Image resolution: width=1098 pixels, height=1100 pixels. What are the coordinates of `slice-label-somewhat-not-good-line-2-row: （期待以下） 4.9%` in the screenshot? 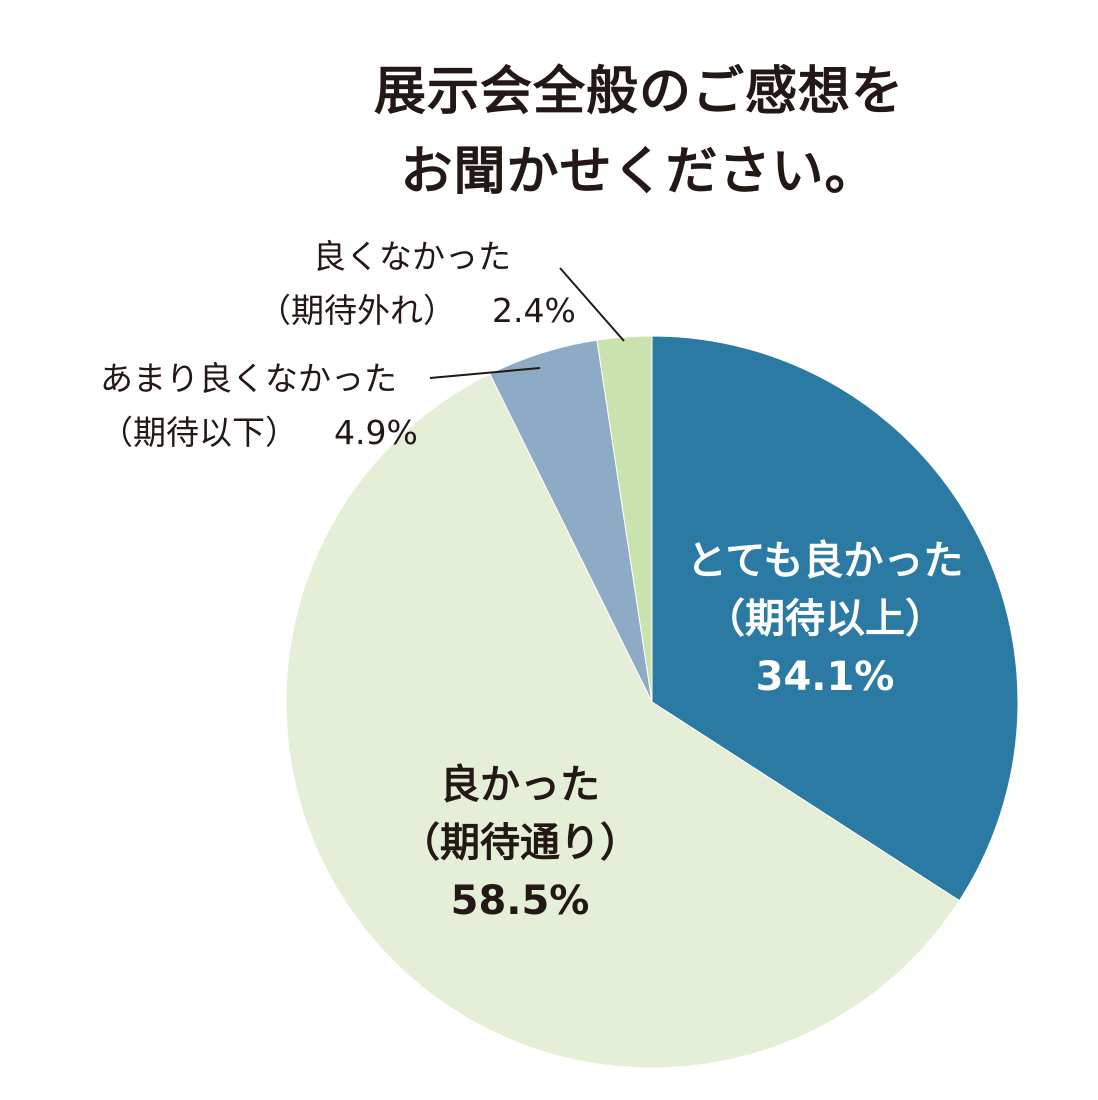 It's located at (259, 433).